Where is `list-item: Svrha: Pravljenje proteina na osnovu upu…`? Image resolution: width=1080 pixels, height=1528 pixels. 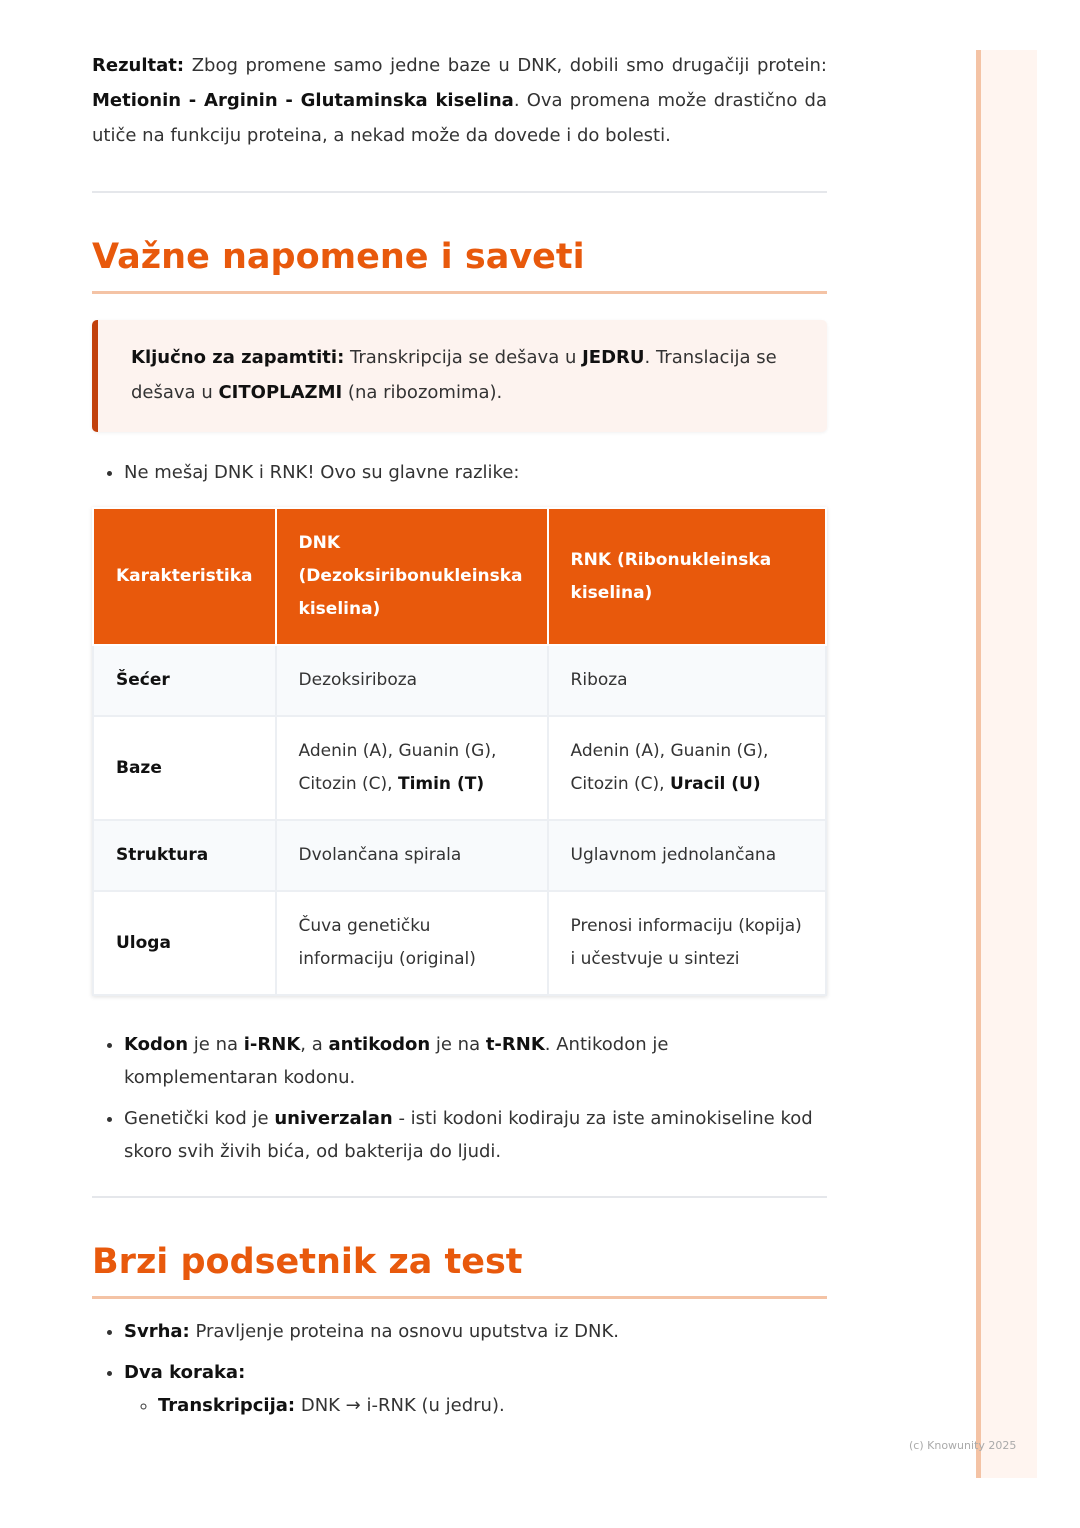 list-item: Svrha: Pravljenje proteina na osnovu upu… is located at coordinates (475, 1331).